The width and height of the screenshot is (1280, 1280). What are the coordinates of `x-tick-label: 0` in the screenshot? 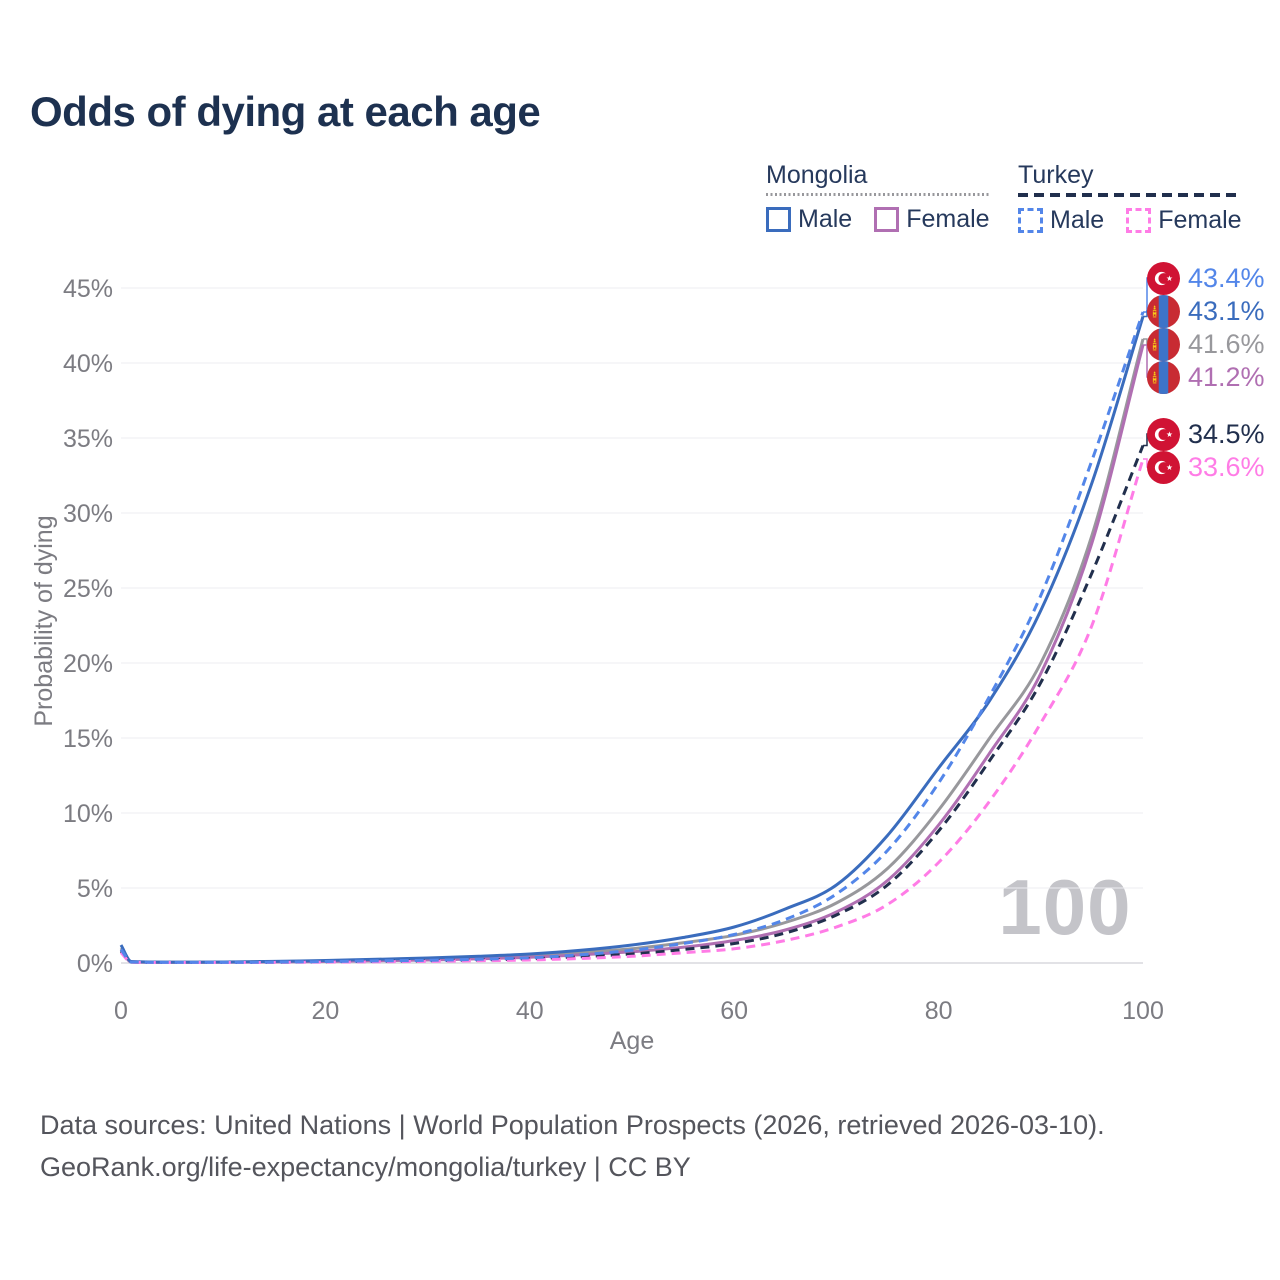 It's located at (121, 1011).